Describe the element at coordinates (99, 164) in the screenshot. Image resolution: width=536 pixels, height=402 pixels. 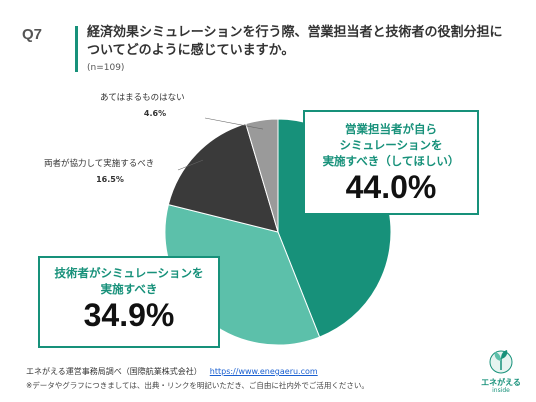
I see `label-both-cooperate: 両者が協力して実施するべき` at that location.